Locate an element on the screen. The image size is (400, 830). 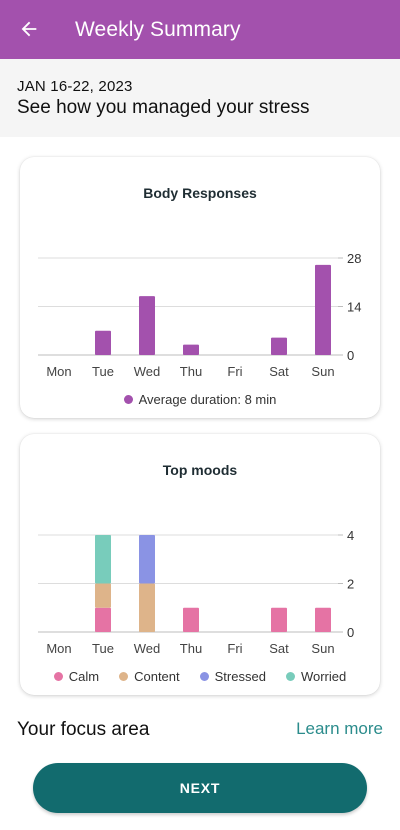
bar-sat-calm is located at coordinates (279, 619).